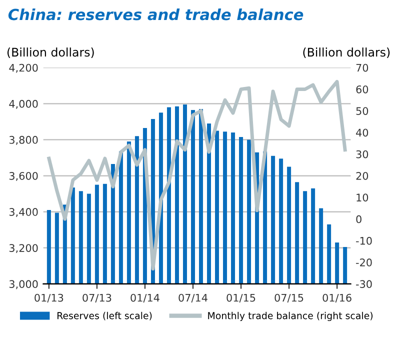 Image resolution: width=394 pixels, height=338 pixels. What do you see at coordinates (23, 68) in the screenshot?
I see `y-tick-label: 4,200` at bounding box center [23, 68].